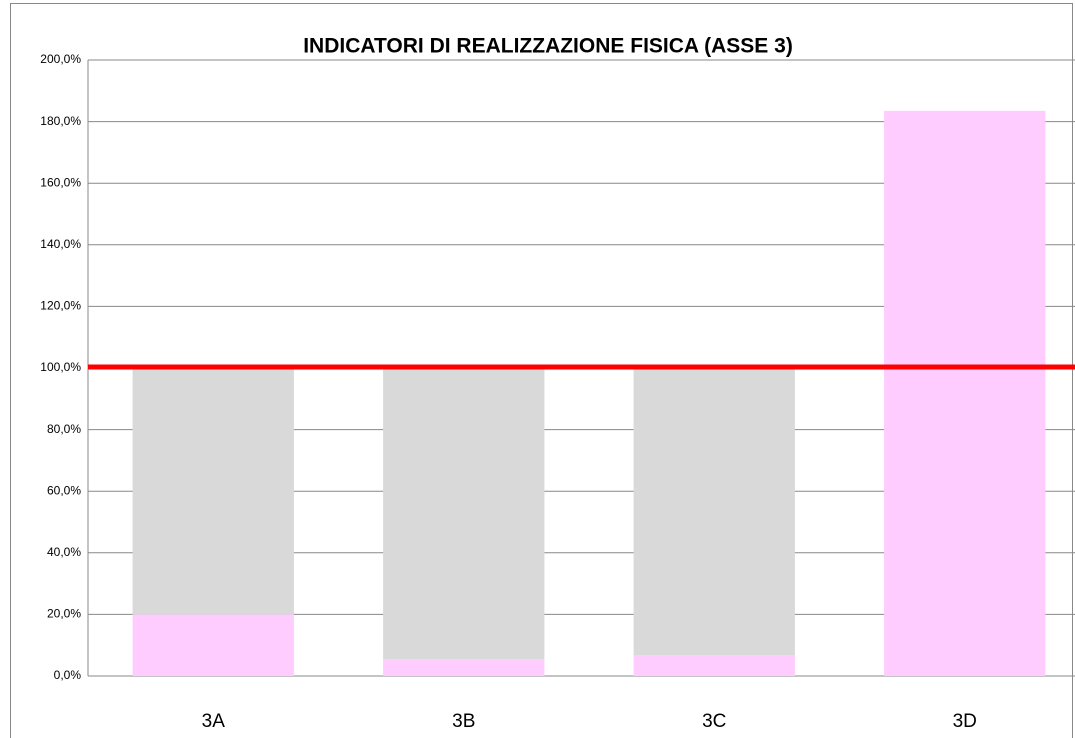 Image resolution: width=1075 pixels, height=738 pixels. I want to click on y-tick-label: 60,0%, so click(64, 490).